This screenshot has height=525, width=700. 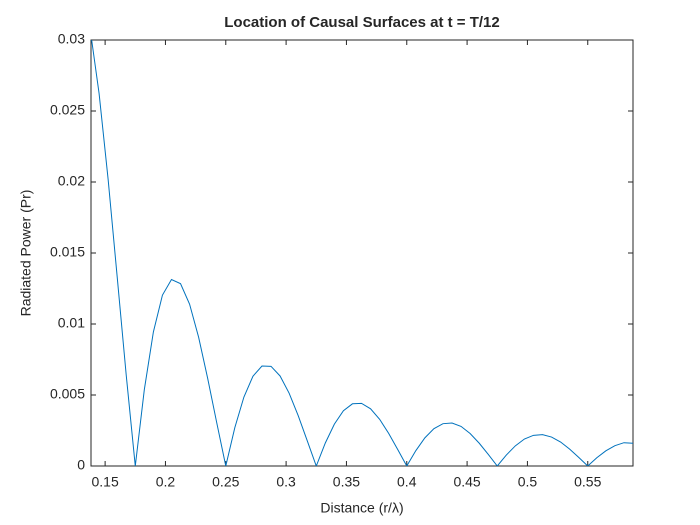 What do you see at coordinates (26, 253) in the screenshot?
I see `y-axis-label: Radiated Power (Pr)` at bounding box center [26, 253].